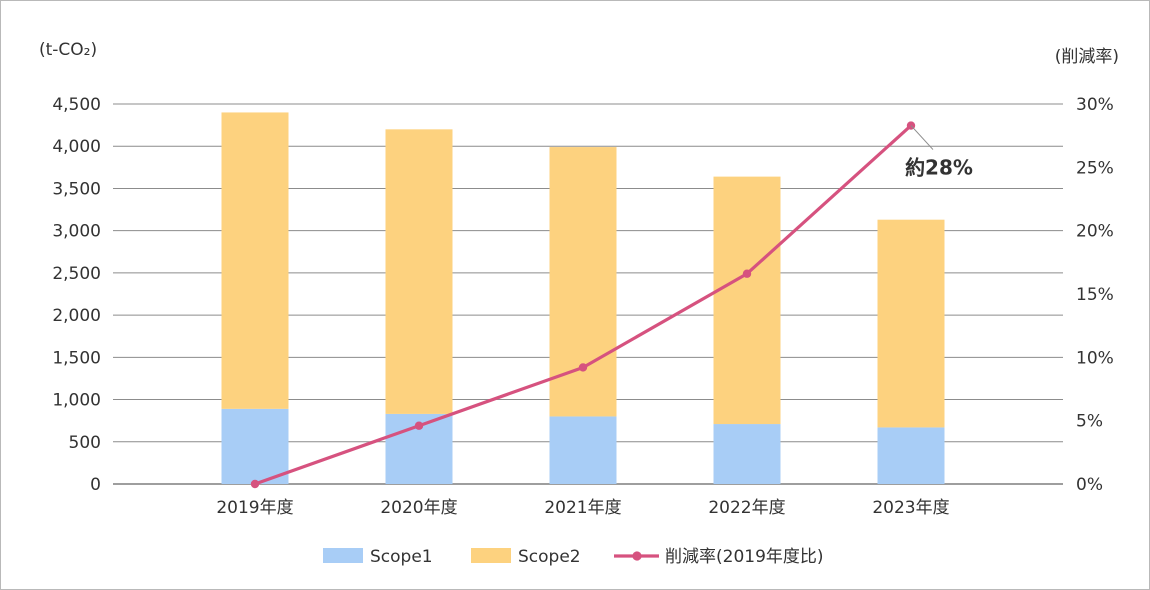 This screenshot has height=590, width=1150. I want to click on left-tick-label: 4,000, so click(76, 147).